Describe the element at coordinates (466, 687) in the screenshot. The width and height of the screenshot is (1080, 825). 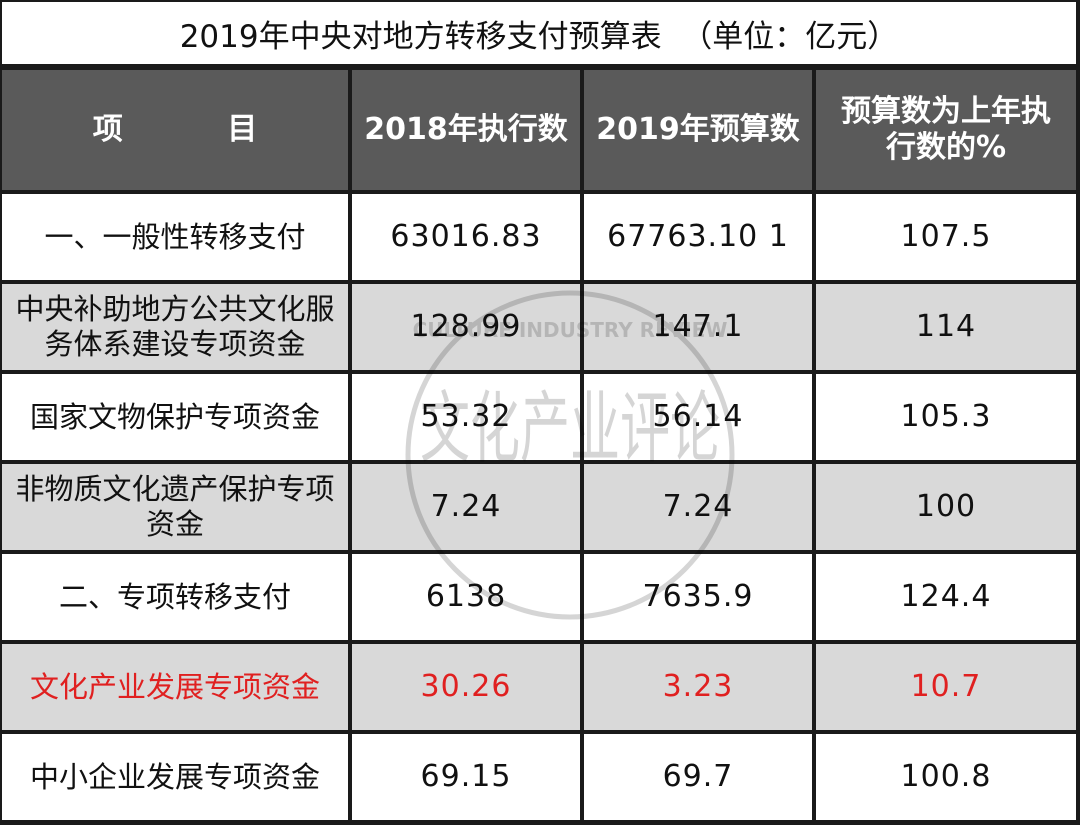
I see `row-2018: 30.26` at that location.